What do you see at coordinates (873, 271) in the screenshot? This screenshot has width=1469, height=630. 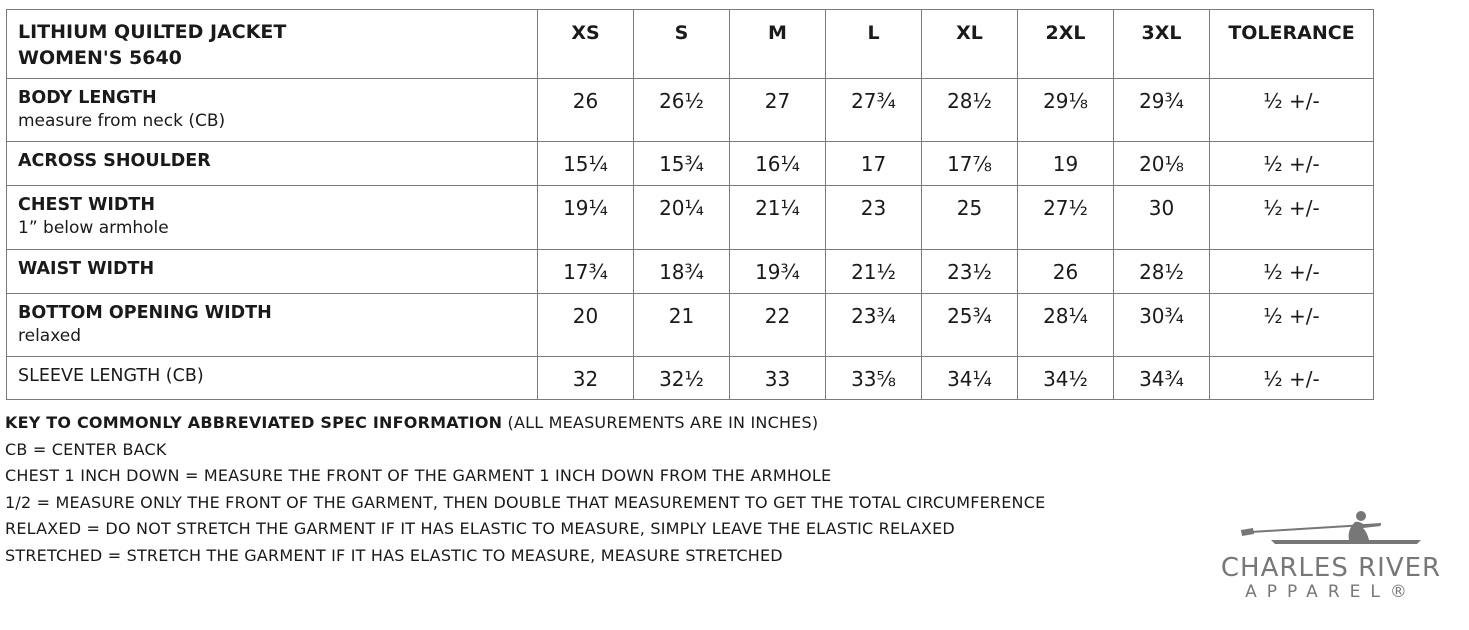 I see `measurement-value: 21½` at bounding box center [873, 271].